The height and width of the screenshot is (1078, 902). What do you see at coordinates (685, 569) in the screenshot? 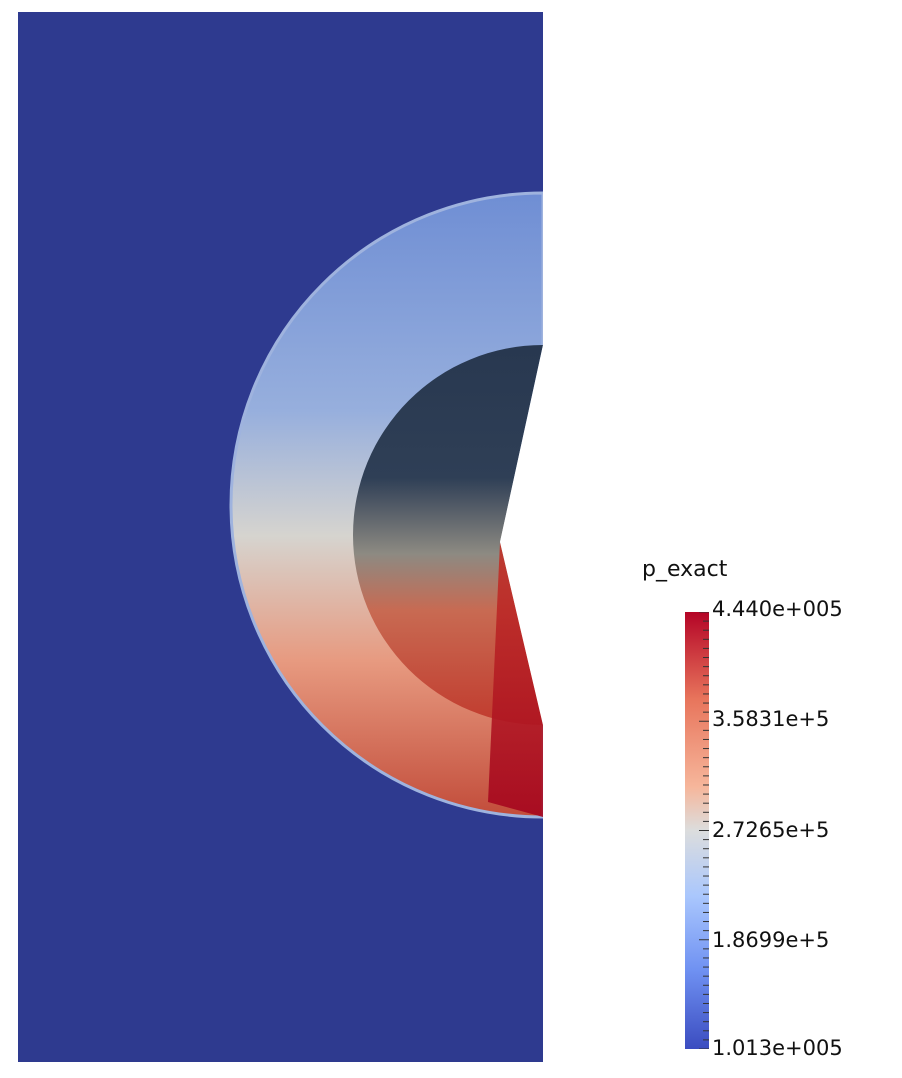
I see `scalar-bar-title: p_exact` at bounding box center [685, 569].